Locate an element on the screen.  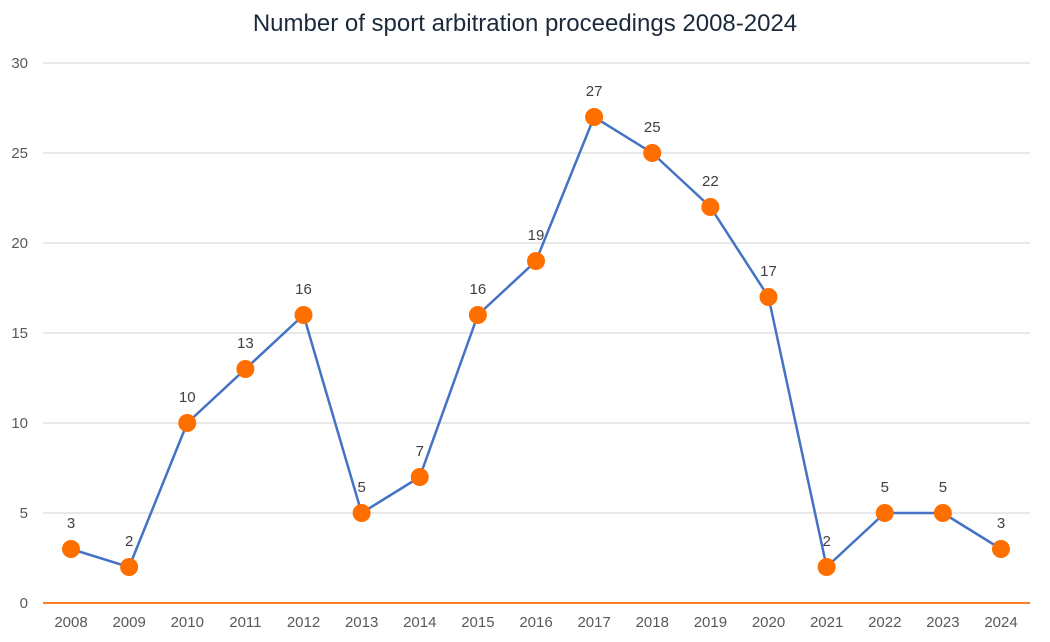
y-tick-label: 30 is located at coordinates (19, 63).